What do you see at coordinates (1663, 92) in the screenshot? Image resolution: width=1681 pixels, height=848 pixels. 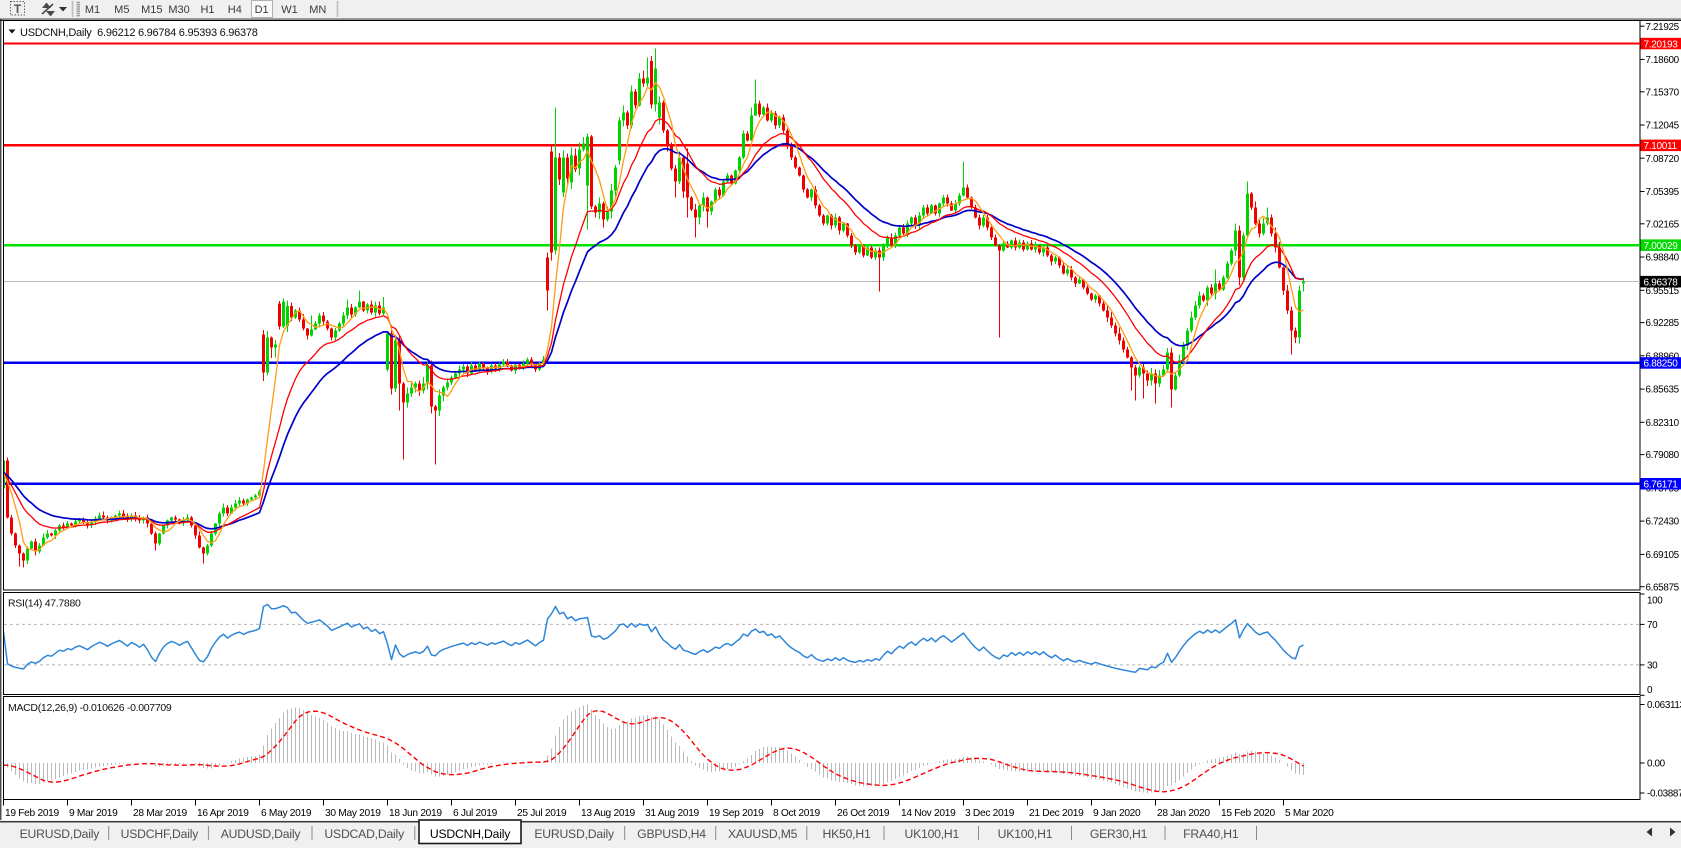 I see `svg-text: 7.15370` at bounding box center [1663, 92].